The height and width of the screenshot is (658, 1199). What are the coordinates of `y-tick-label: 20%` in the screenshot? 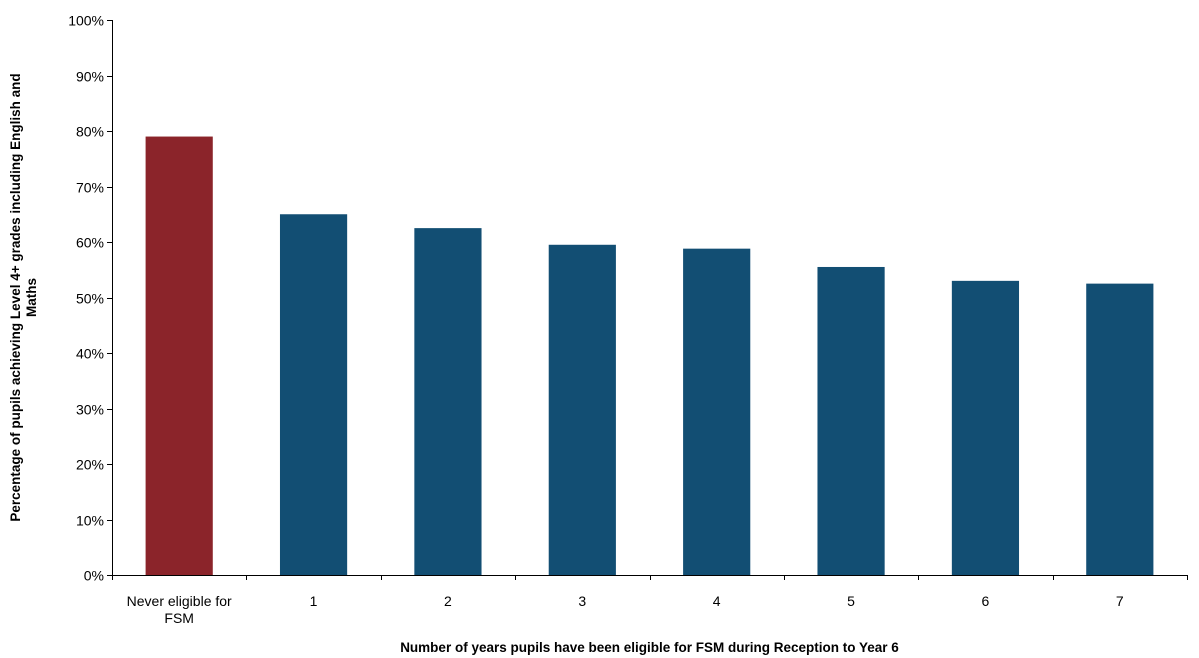 It's located at (90, 465).